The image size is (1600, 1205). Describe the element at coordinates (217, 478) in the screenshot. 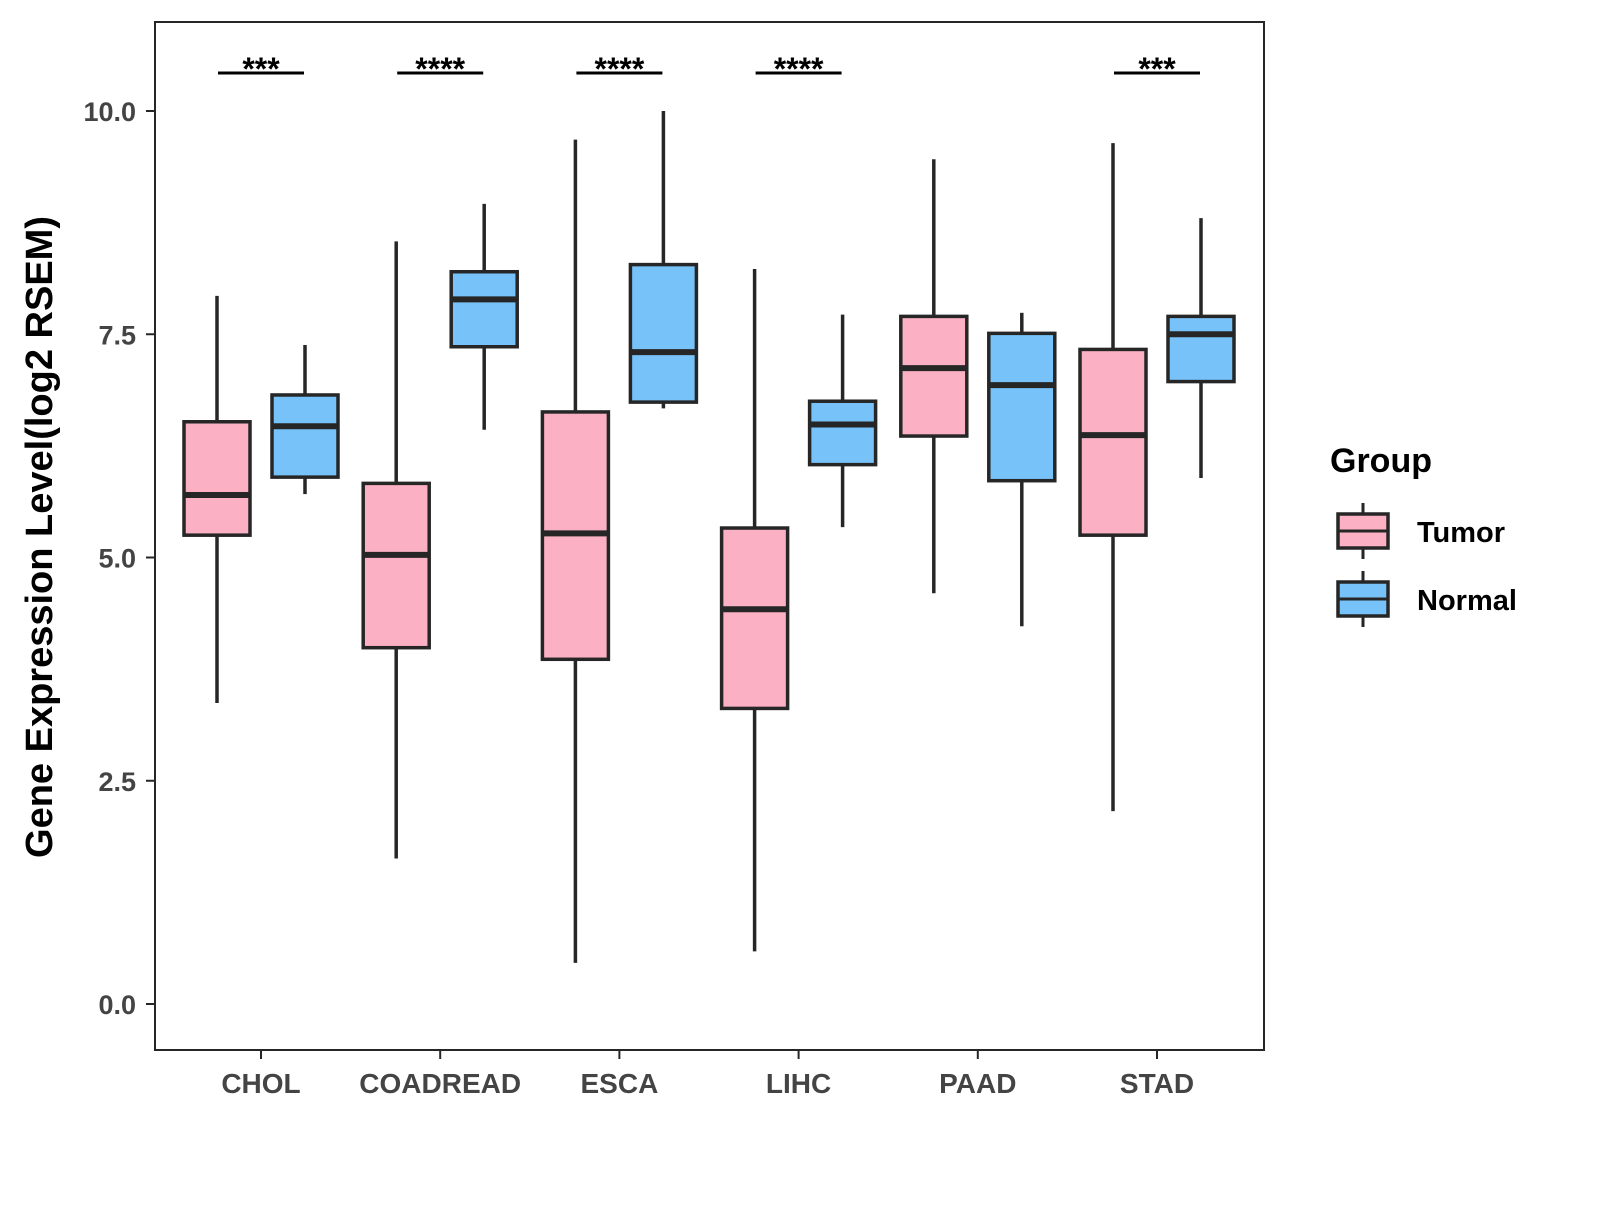

I see `box-tumor-chol` at that location.